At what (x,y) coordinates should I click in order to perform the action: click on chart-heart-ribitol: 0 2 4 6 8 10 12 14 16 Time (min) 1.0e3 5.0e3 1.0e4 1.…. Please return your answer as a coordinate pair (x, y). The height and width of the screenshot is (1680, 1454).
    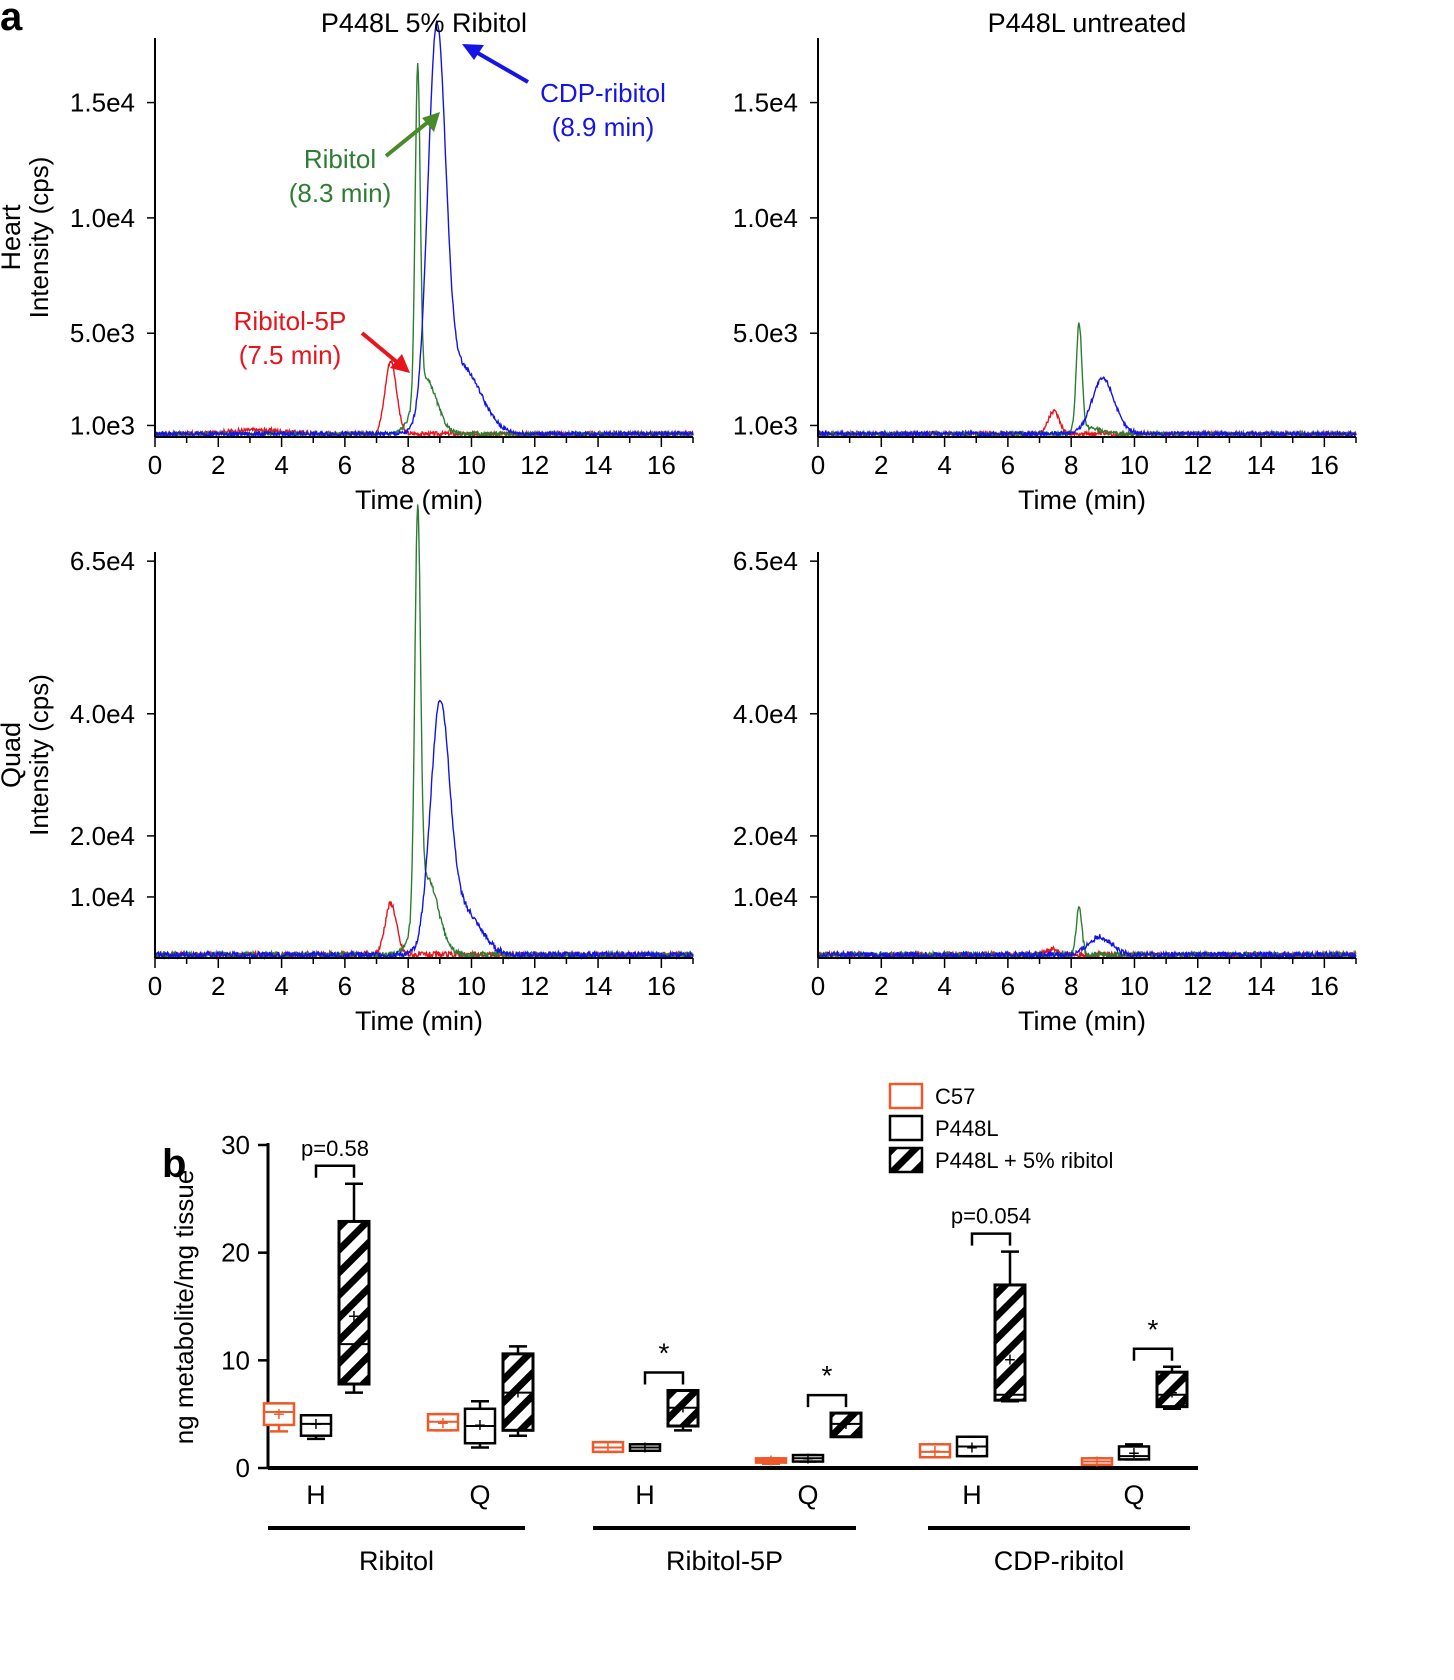
    Looking at the image, I should click on (347, 261).